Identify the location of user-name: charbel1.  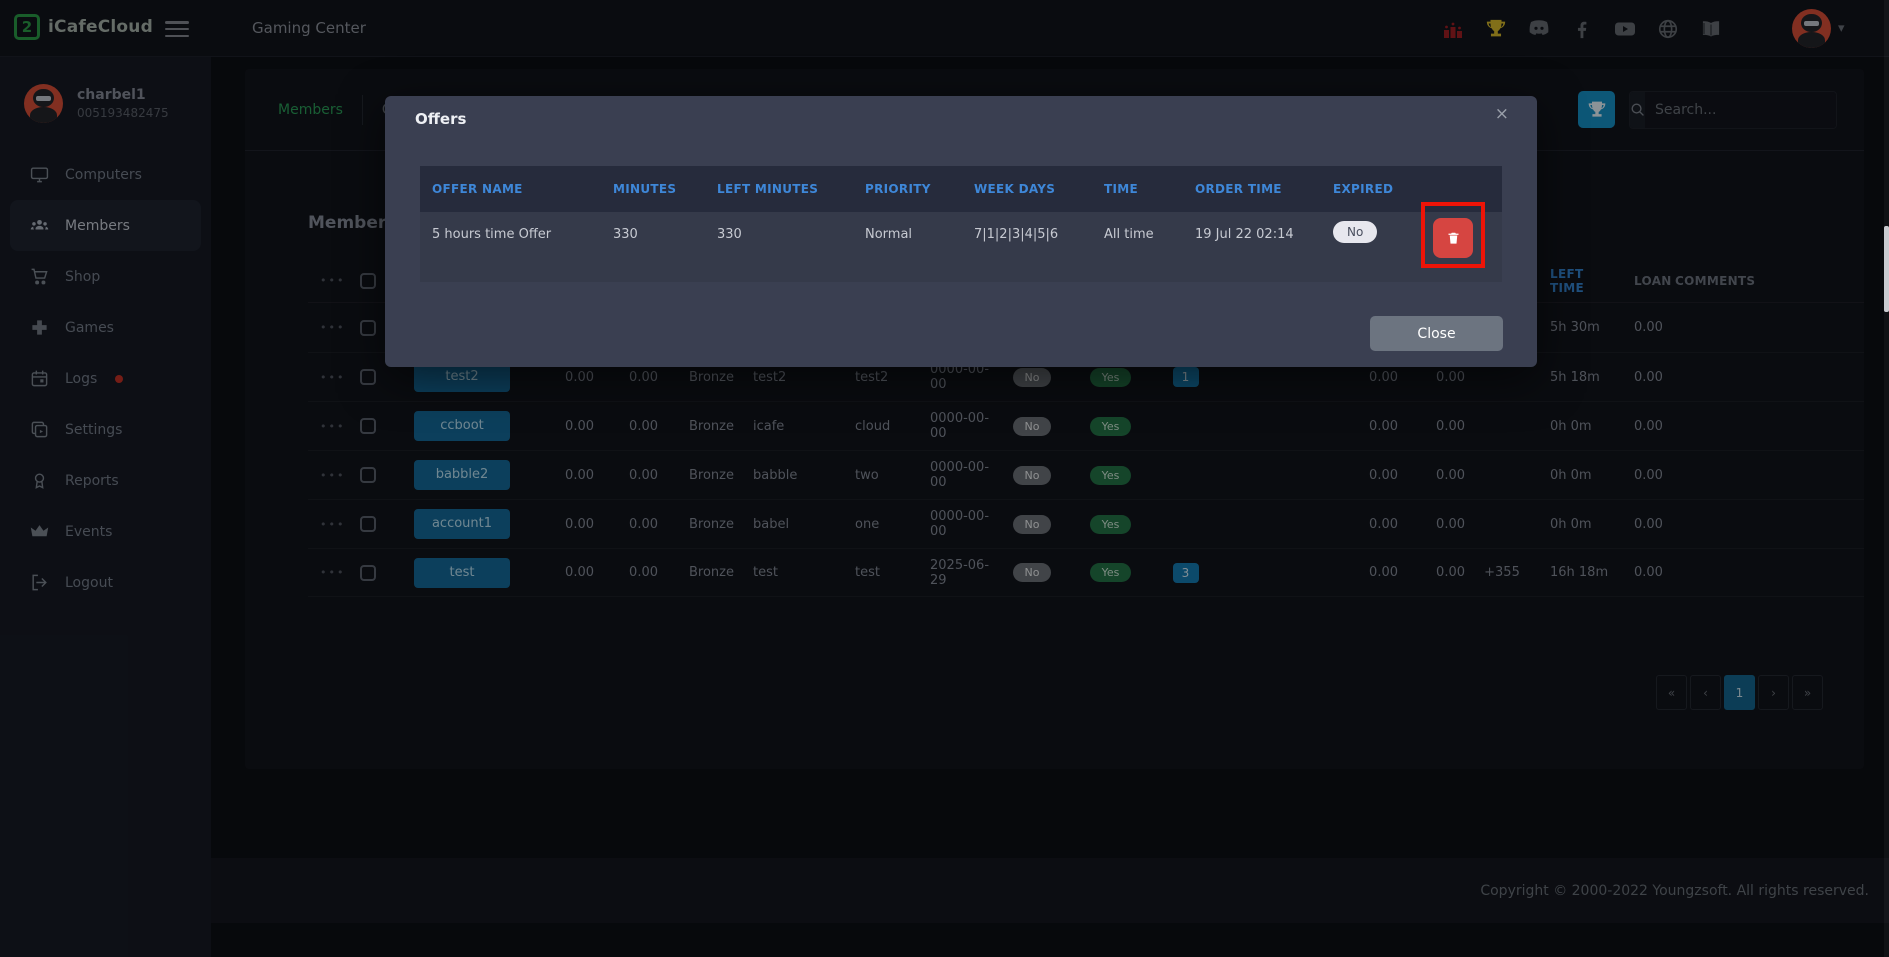
(111, 95).